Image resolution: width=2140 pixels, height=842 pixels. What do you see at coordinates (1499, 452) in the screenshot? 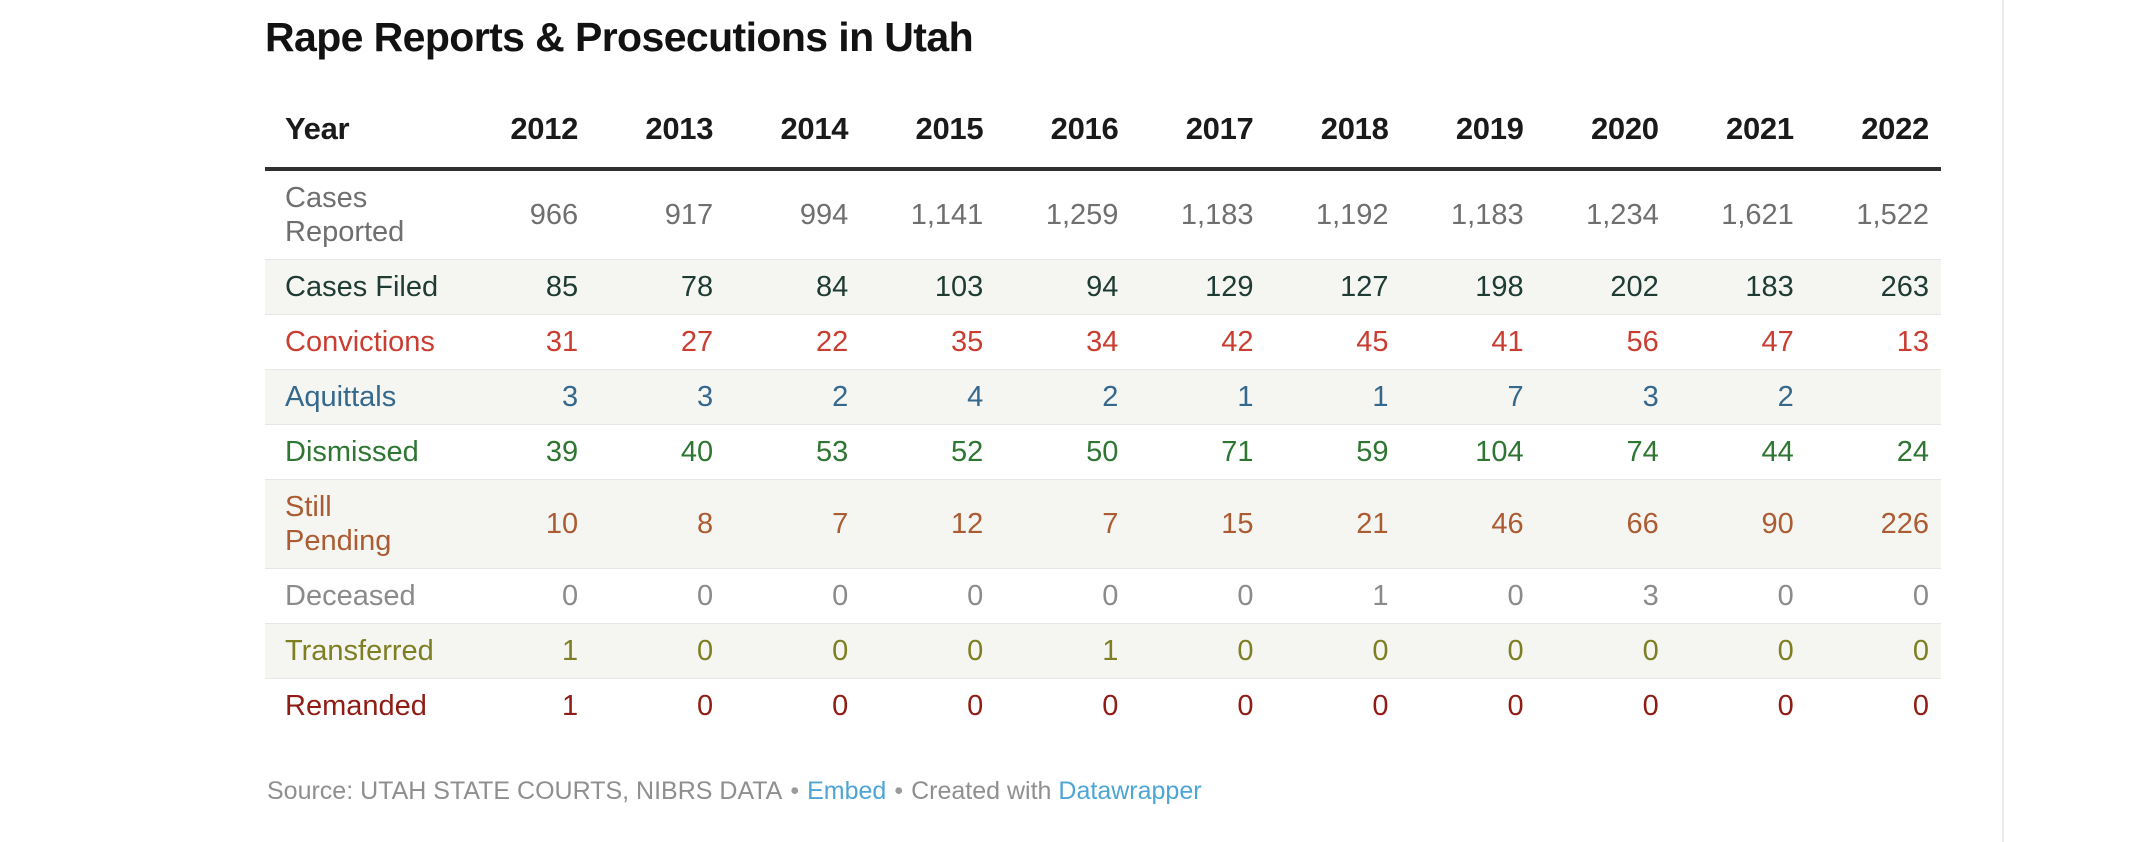
I see `table-cell: 104` at bounding box center [1499, 452].